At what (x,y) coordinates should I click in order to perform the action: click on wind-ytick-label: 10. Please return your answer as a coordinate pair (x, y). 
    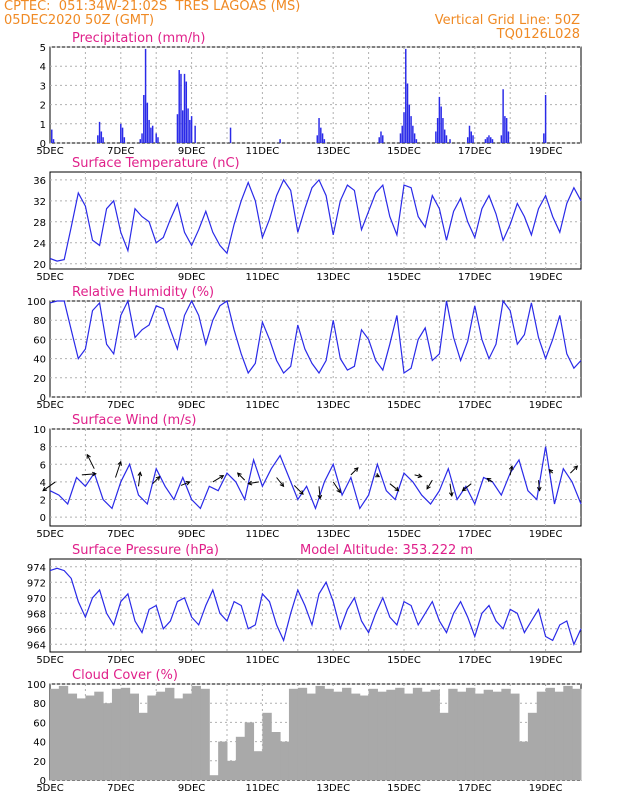
    Looking at the image, I should click on (39, 430).